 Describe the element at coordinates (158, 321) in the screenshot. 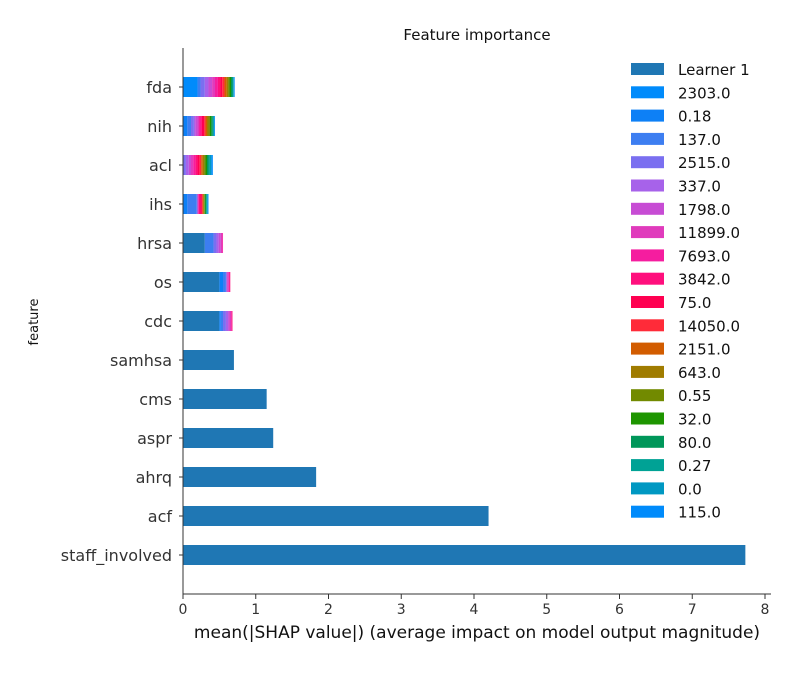

I see `y-tick-label-cdc: cdc` at that location.